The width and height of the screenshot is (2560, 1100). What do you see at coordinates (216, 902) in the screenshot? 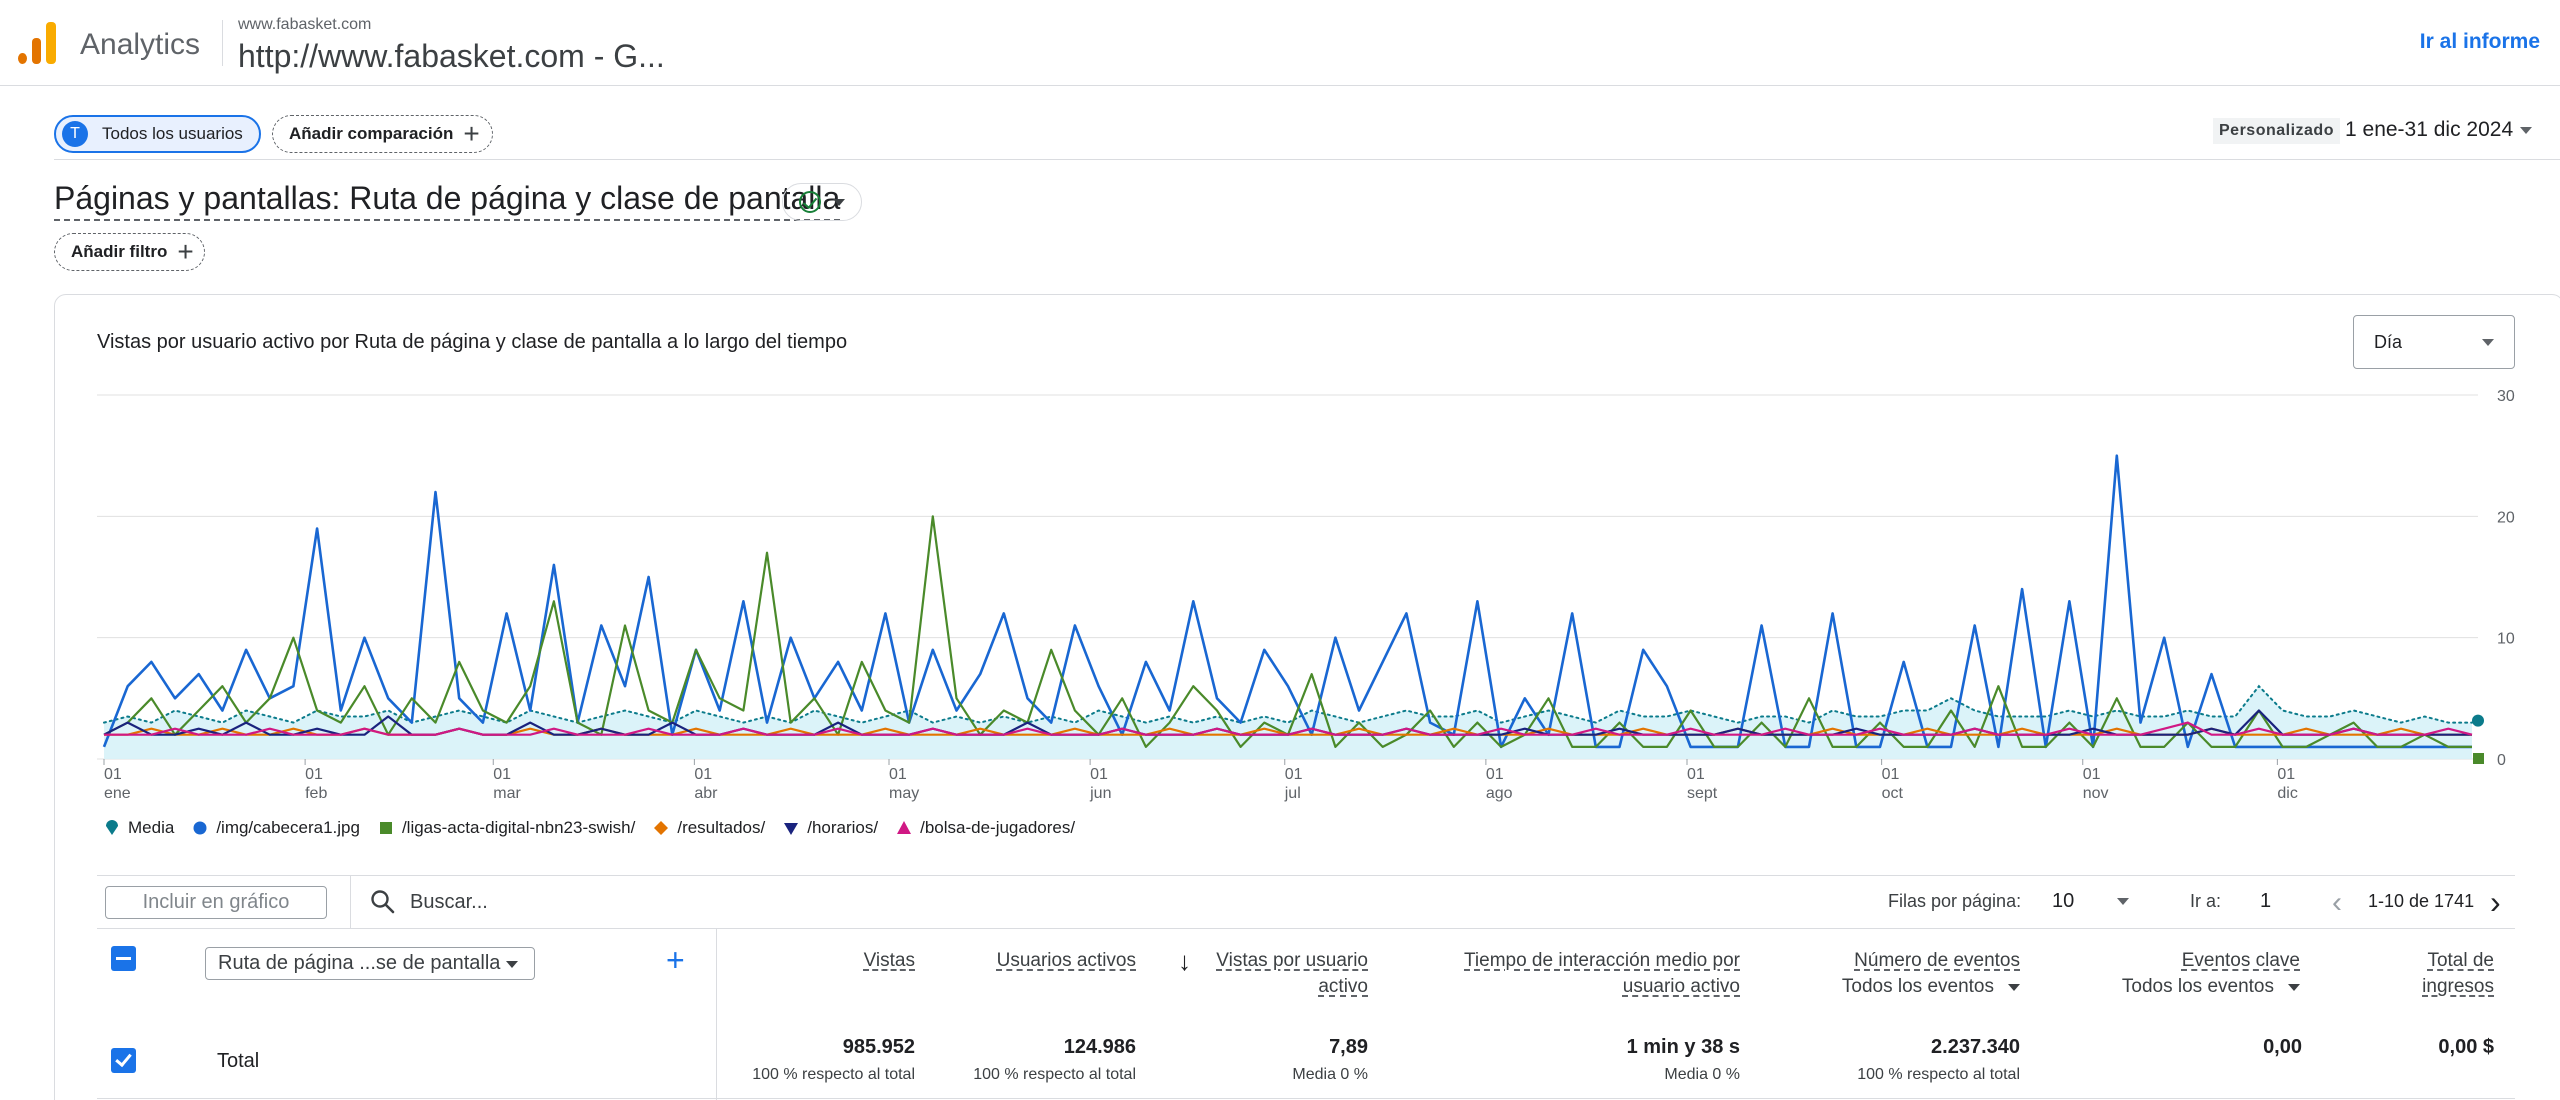
I see `include-in-chart-button: Incluir en gráfico` at bounding box center [216, 902].